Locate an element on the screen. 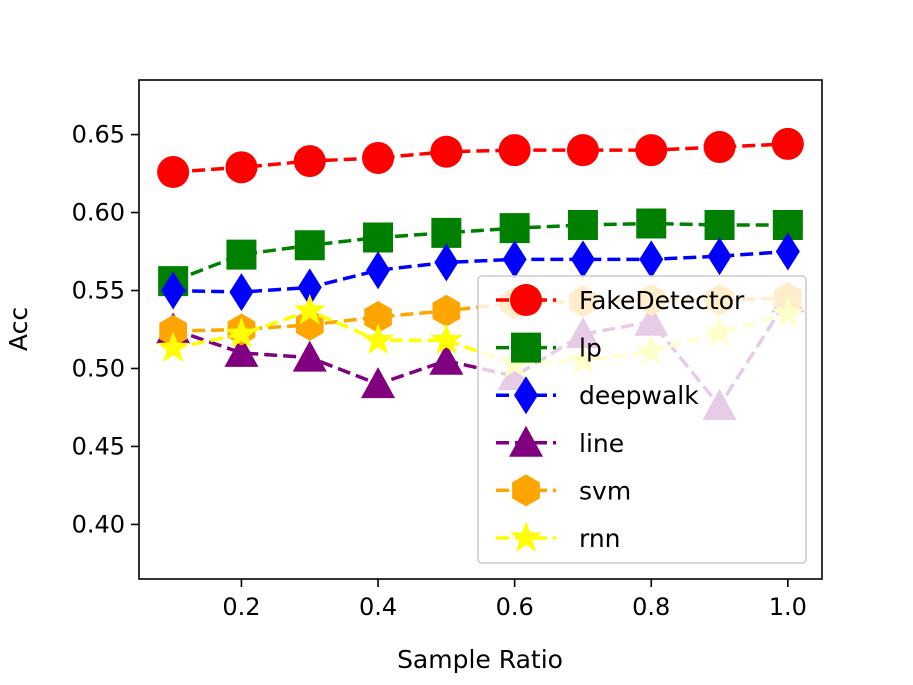 The width and height of the screenshot is (913, 685). series-deepwalk is located at coordinates (480, 272).